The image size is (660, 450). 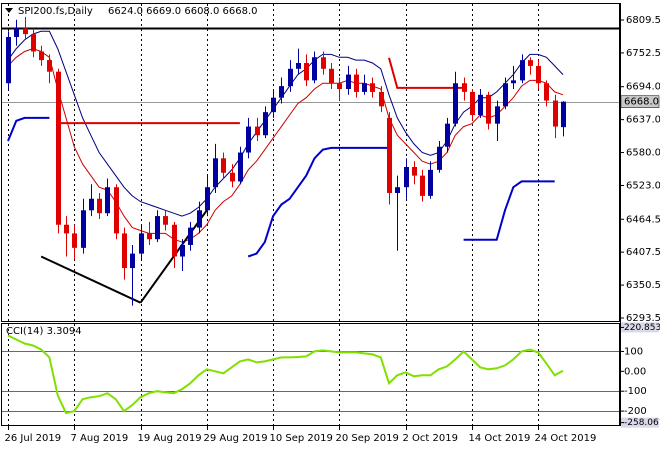 I want to click on y-tick-label: 6580.0, so click(x=643, y=153).